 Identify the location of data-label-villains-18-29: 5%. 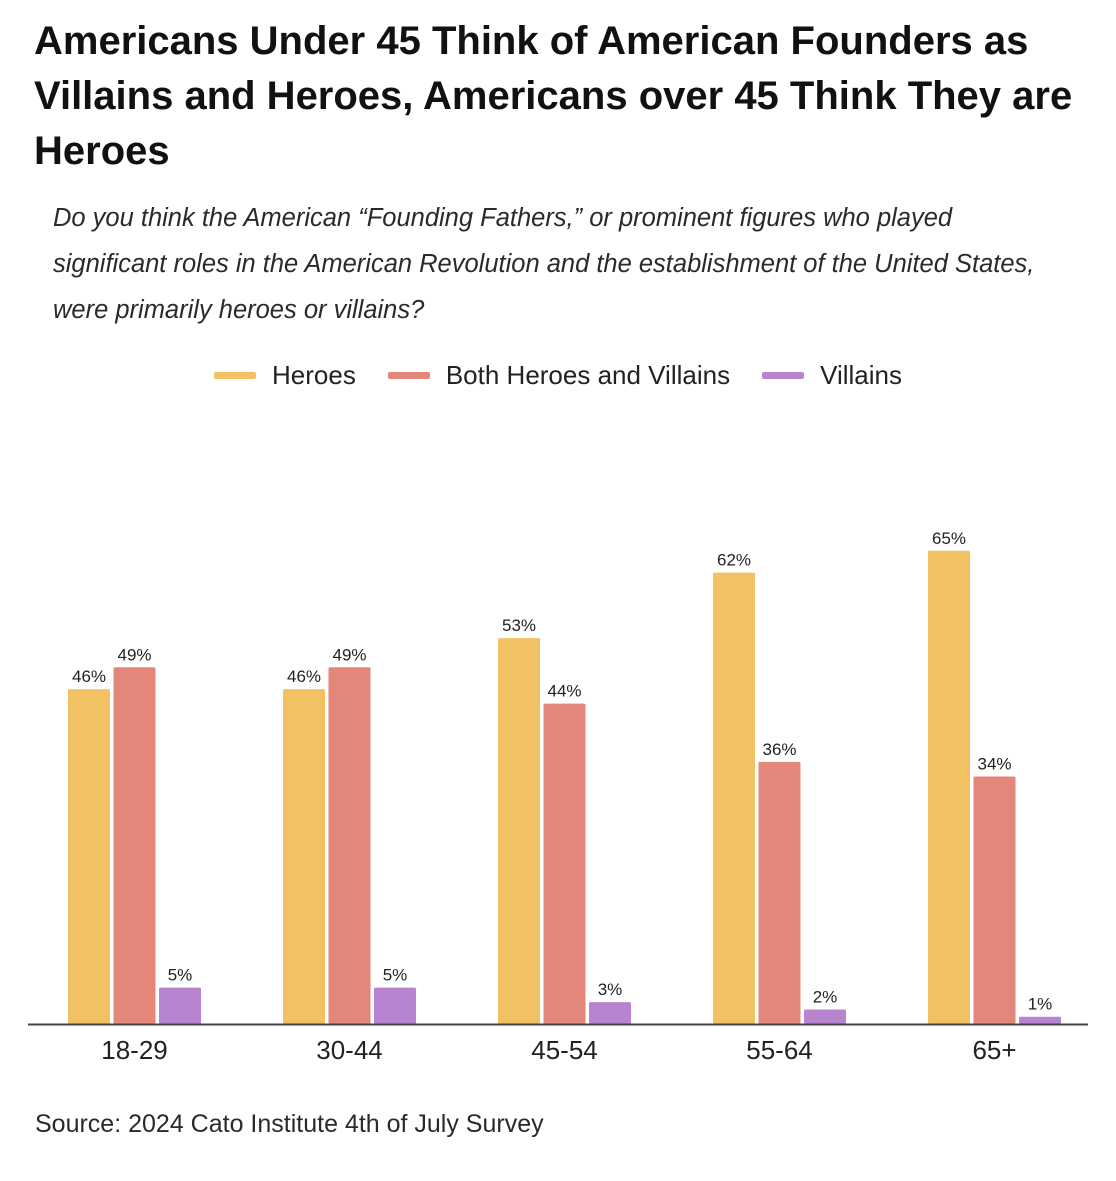
(180, 975).